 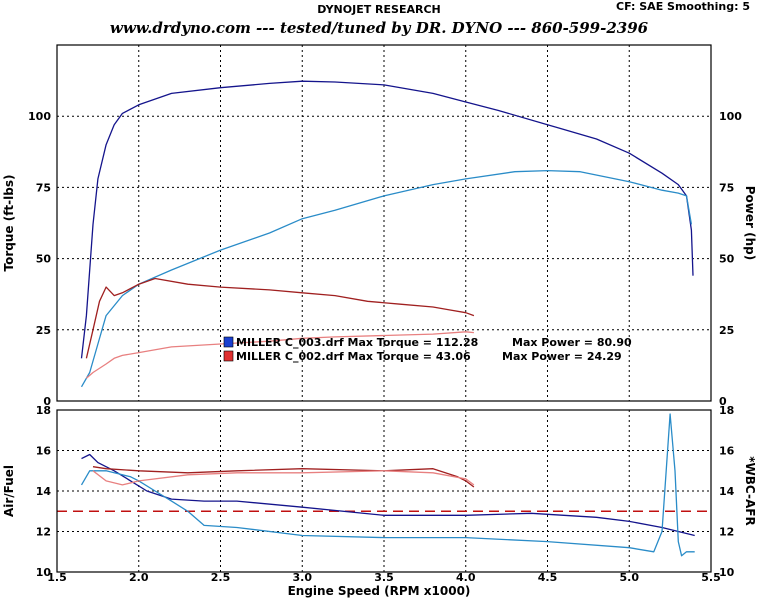 I want to click on y-axis-label-right-top: Power (hp), so click(x=750, y=223).